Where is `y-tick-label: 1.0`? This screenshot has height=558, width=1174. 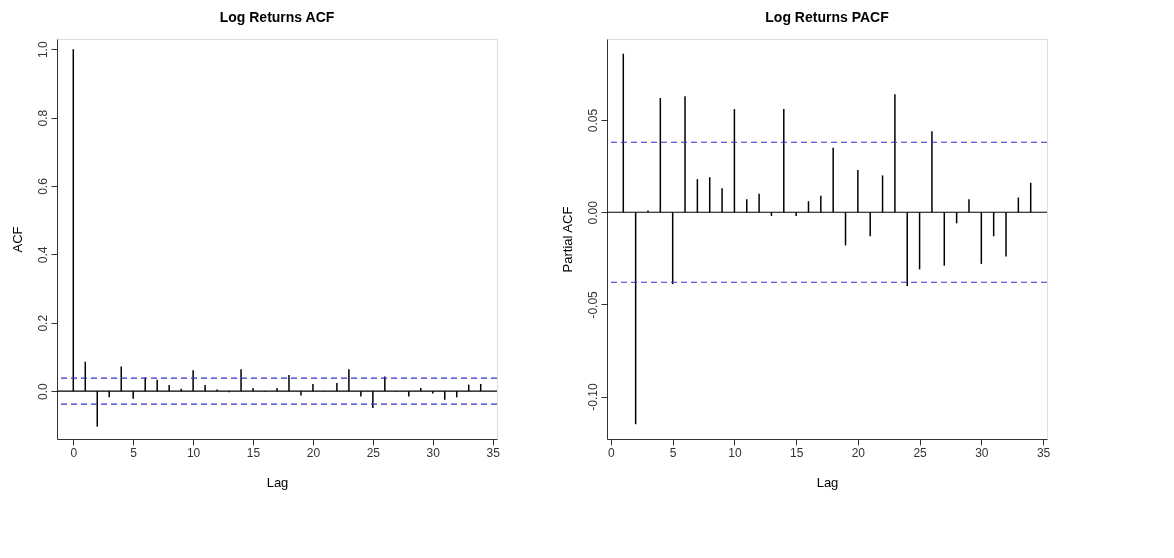
y-tick-label: 1.0 is located at coordinates (42, 50).